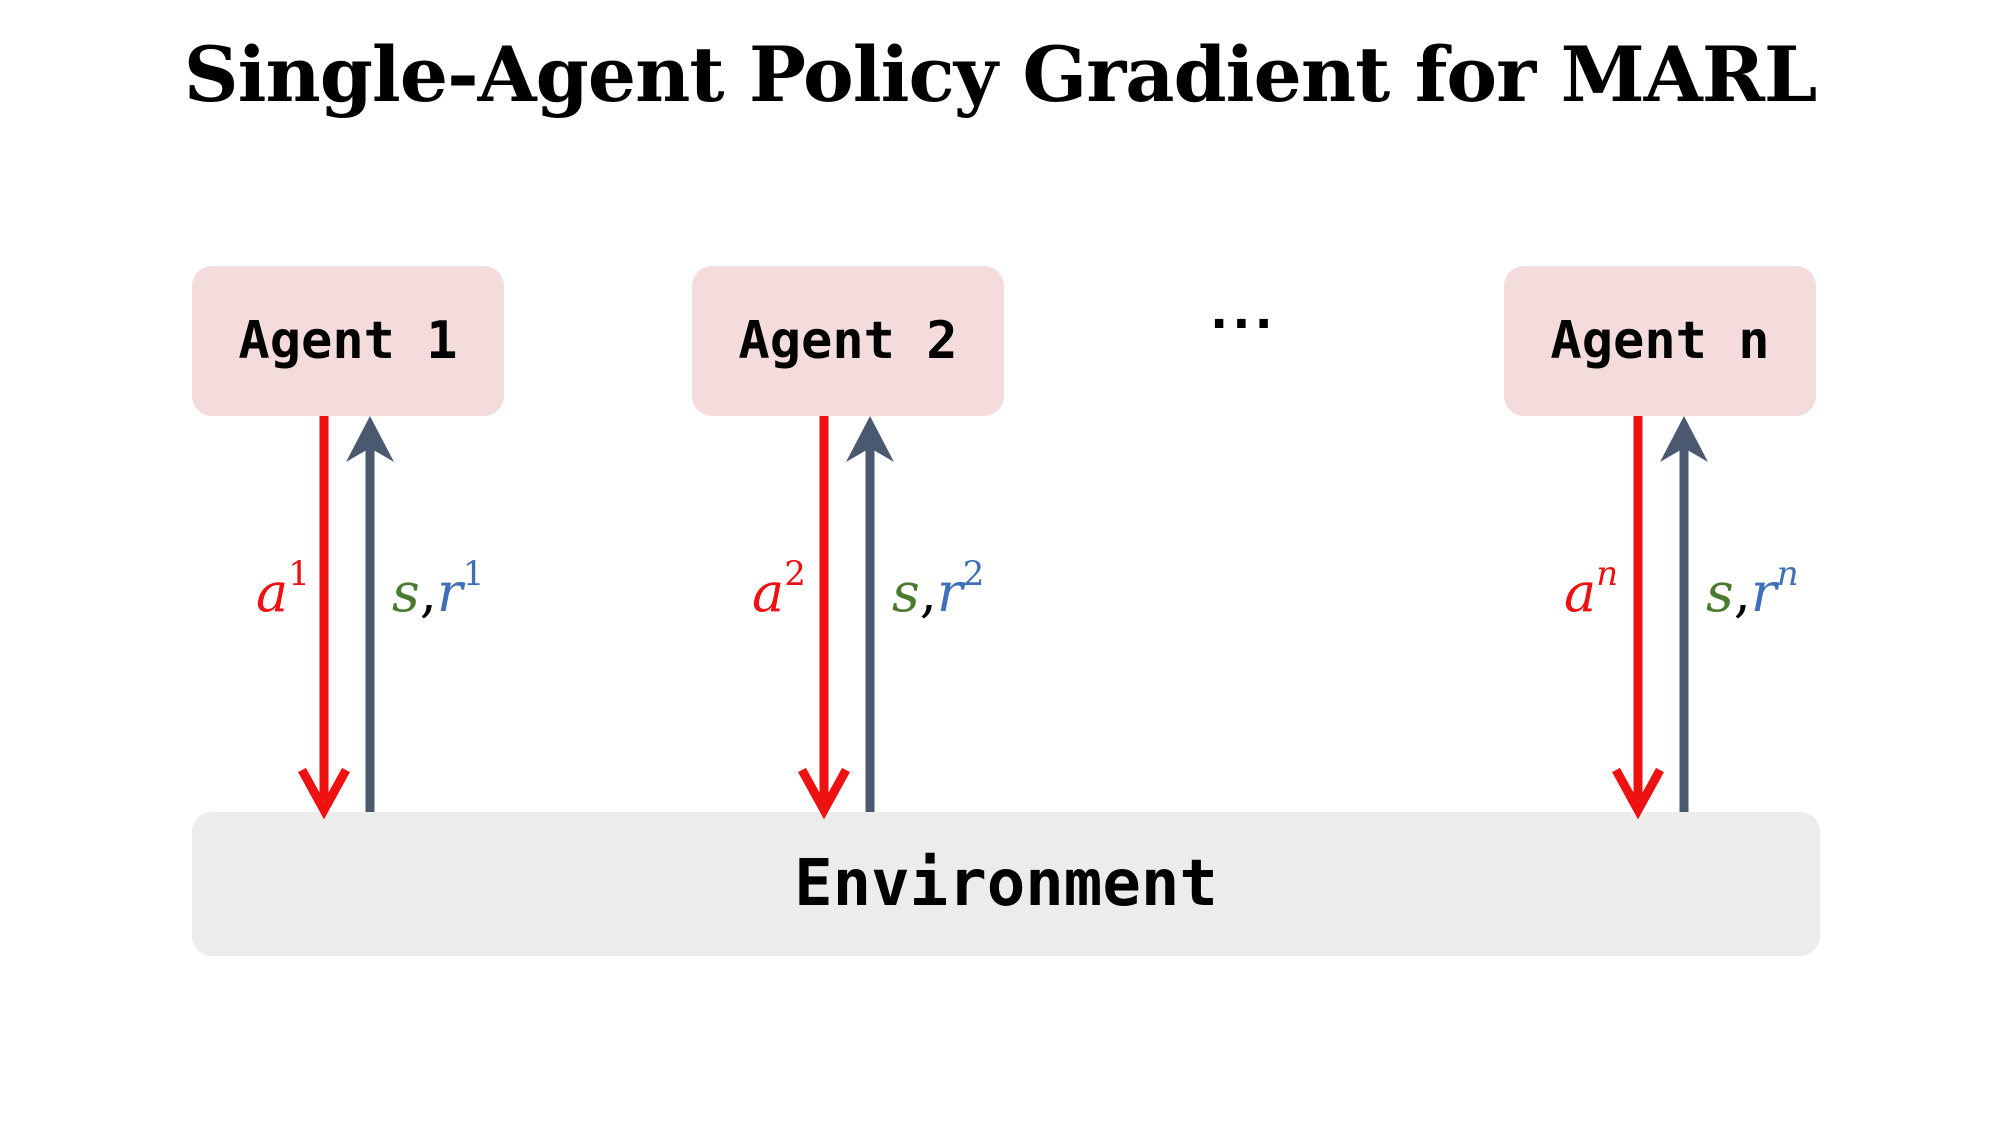 The height and width of the screenshot is (1125, 2000). Describe the element at coordinates (848, 341) in the screenshot. I see `agent-2-box: Agent 2` at that location.